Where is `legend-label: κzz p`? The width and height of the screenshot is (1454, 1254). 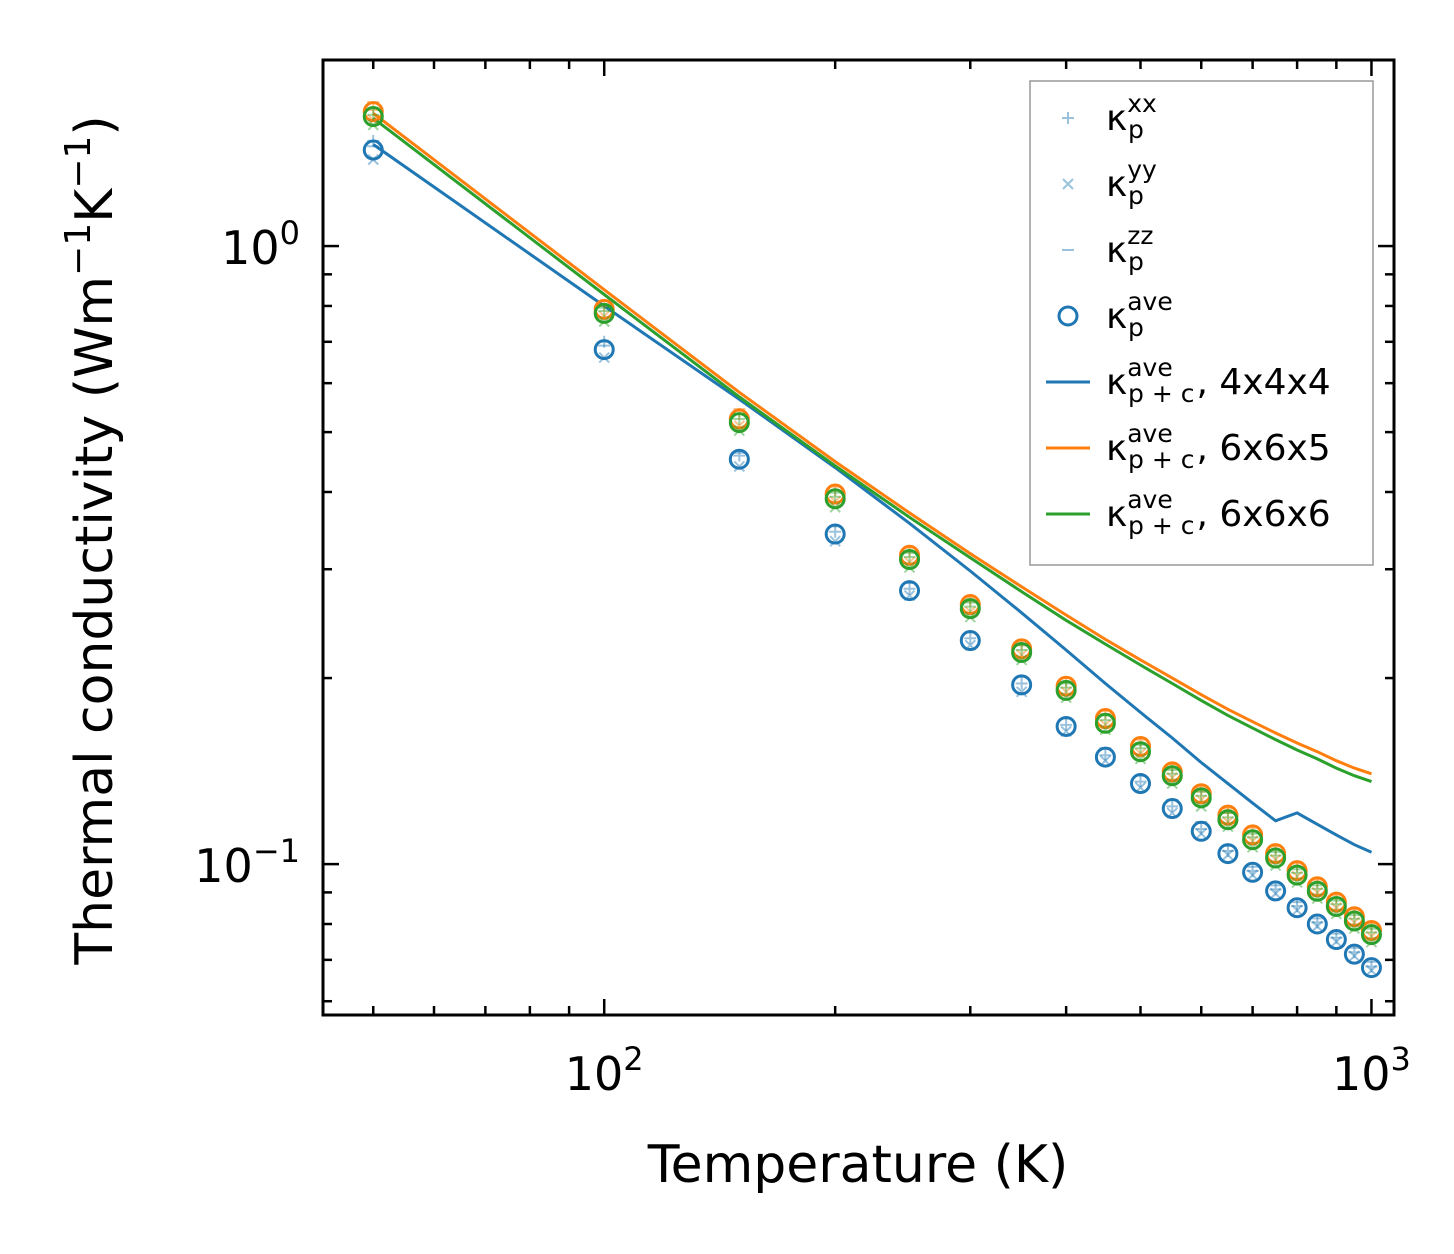 legend-label: κzz p is located at coordinates (1129, 248).